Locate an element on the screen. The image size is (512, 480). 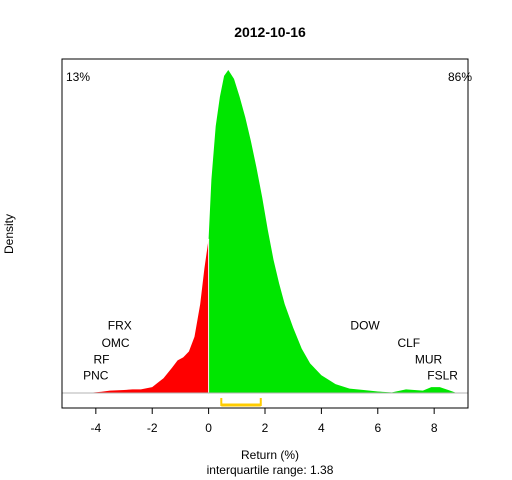
x-tick-label: 6 is located at coordinates (377, 428).